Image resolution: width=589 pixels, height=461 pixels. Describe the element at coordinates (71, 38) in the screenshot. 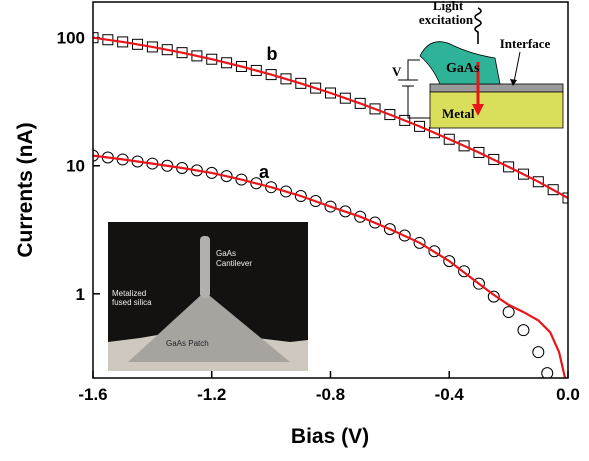

I see `y-tick-label: 100` at that location.